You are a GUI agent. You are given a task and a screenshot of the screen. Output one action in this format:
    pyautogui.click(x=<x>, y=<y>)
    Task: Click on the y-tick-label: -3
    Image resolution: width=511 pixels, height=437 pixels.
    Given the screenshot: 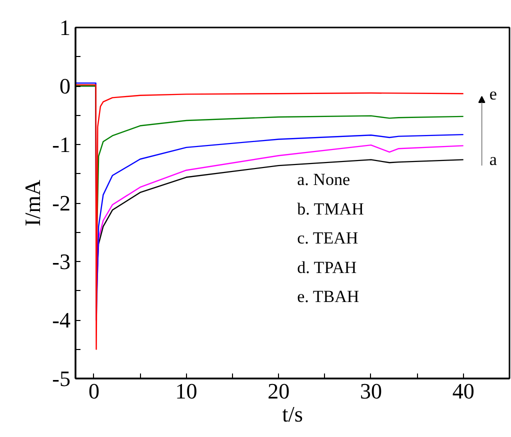 What is the action you would take?
    pyautogui.click(x=61, y=261)
    